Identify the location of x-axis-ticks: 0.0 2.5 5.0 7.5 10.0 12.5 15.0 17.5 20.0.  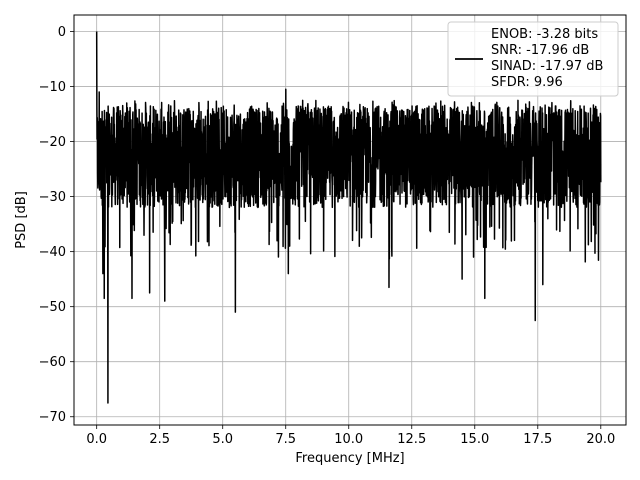
(350, 436).